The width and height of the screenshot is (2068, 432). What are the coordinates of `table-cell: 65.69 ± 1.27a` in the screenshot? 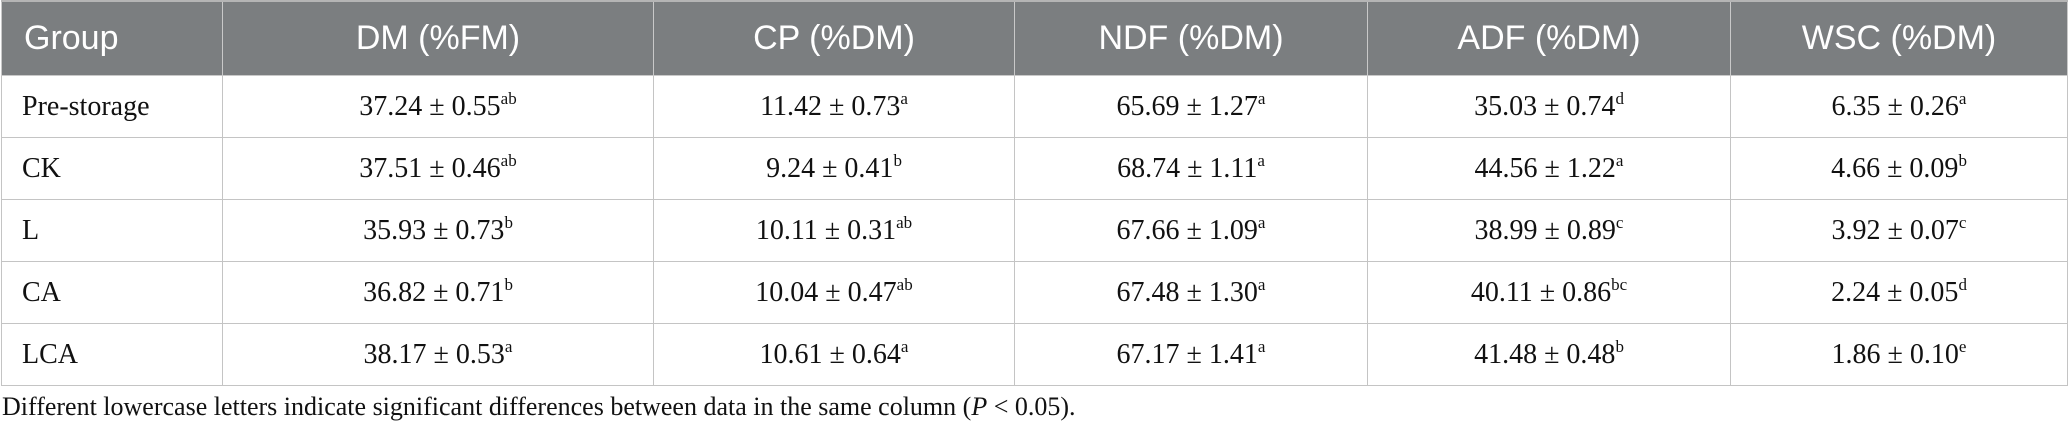 It's located at (1191, 106).